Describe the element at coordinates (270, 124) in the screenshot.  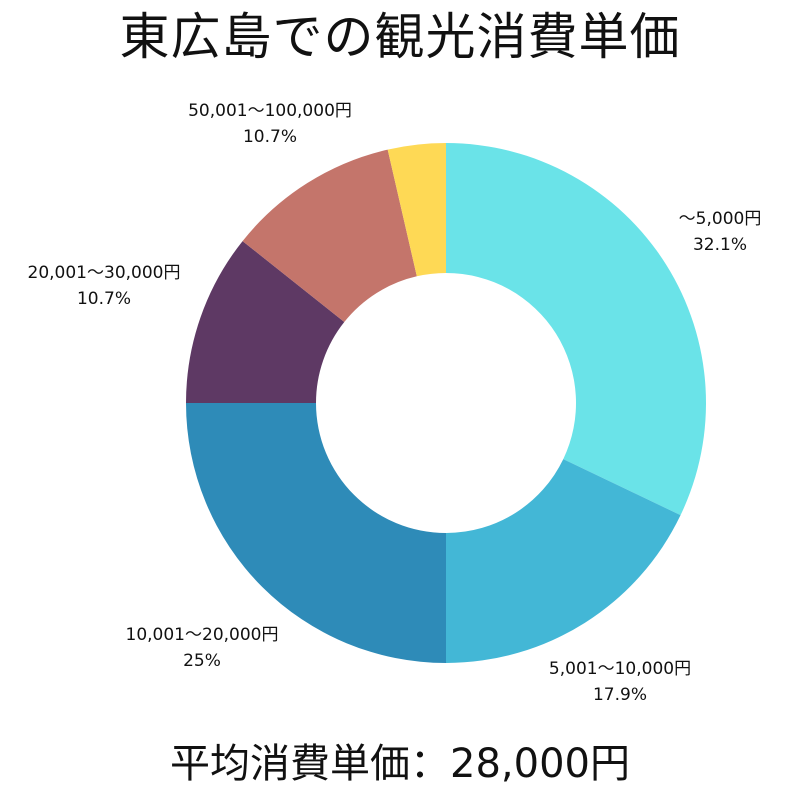
I see `slice-label-4: 50,001〜100,000円 10.7%` at that location.